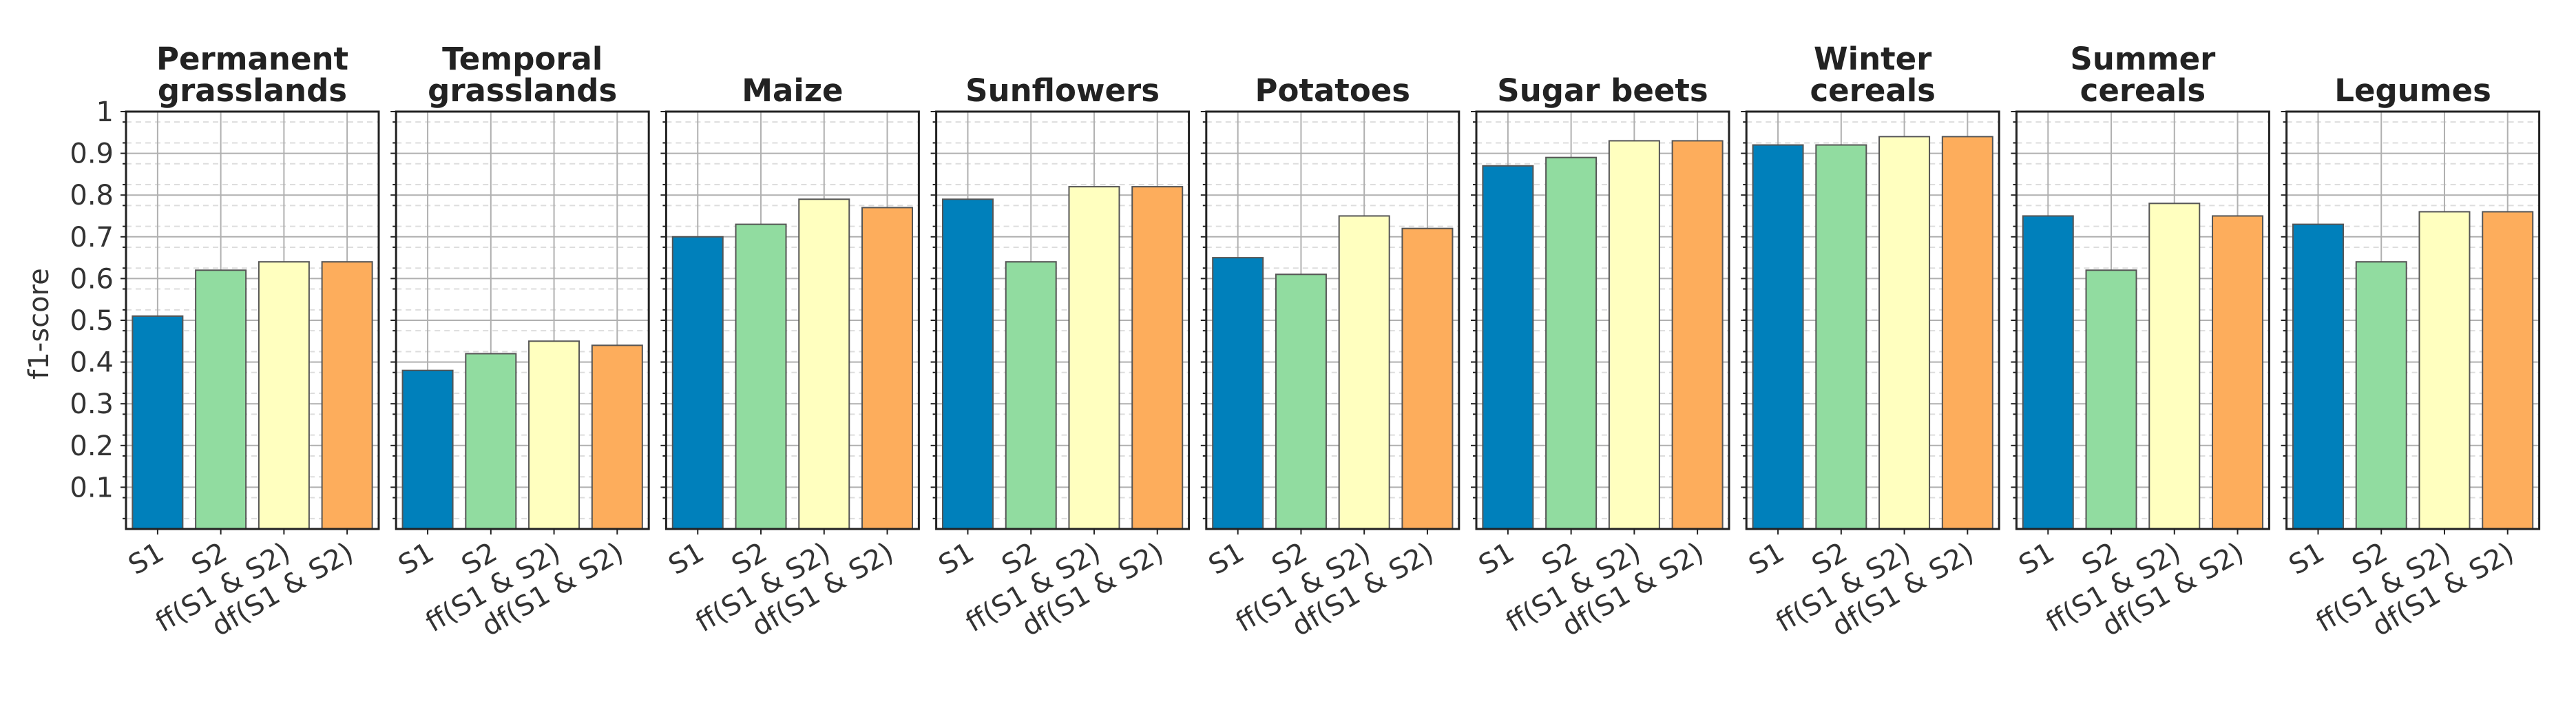 This screenshot has width=2576, height=706. I want to click on panel-title: Permanent, so click(252, 59).